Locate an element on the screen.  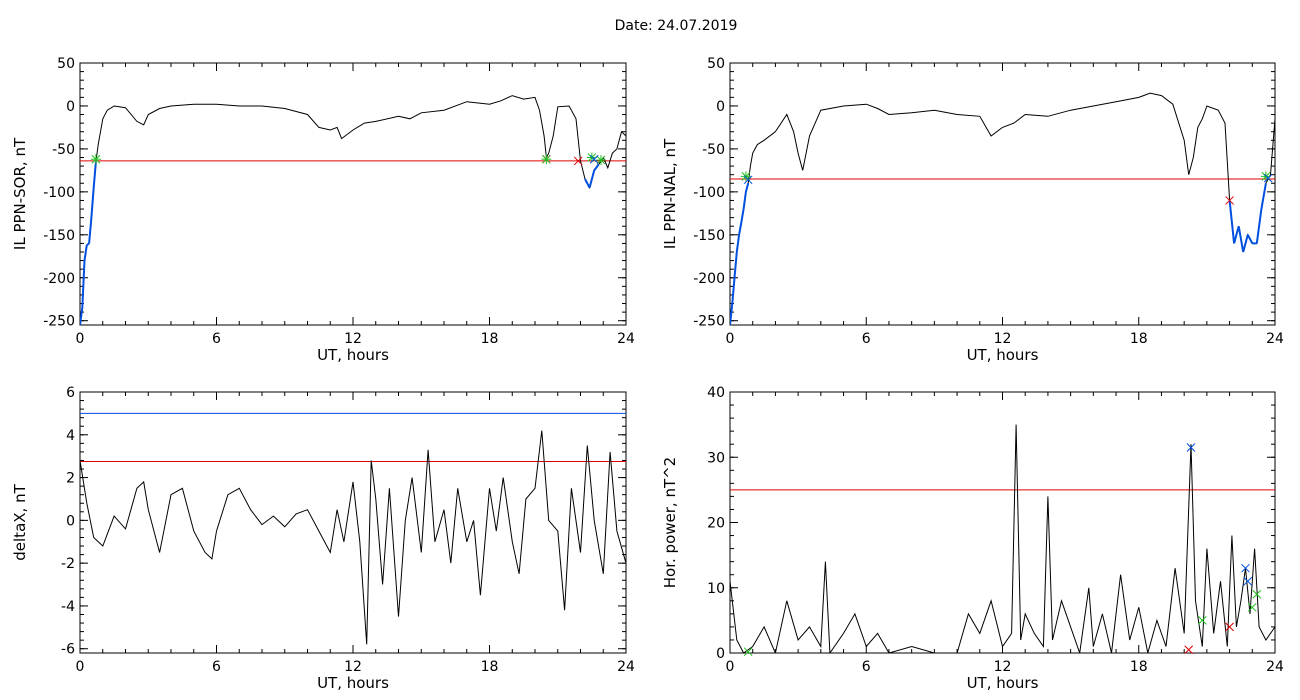
y-tick-label: -6 is located at coordinates (68, 650).